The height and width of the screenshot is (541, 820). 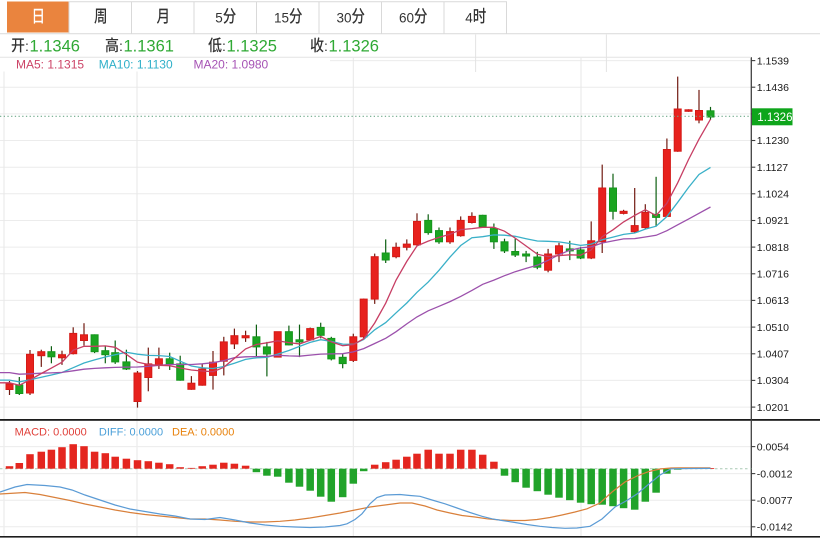 I want to click on svg-text: MA20: 1.0980, so click(x=231, y=65).